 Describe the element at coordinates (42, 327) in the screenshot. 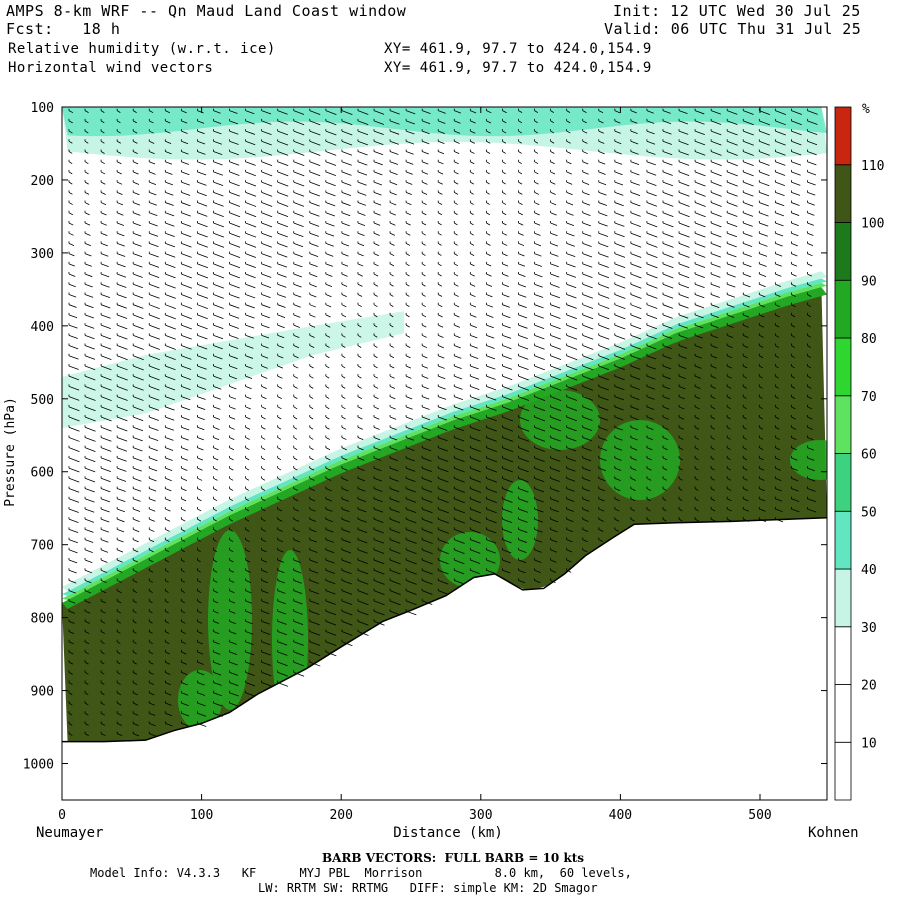

I see `y-tick-label: 400` at that location.